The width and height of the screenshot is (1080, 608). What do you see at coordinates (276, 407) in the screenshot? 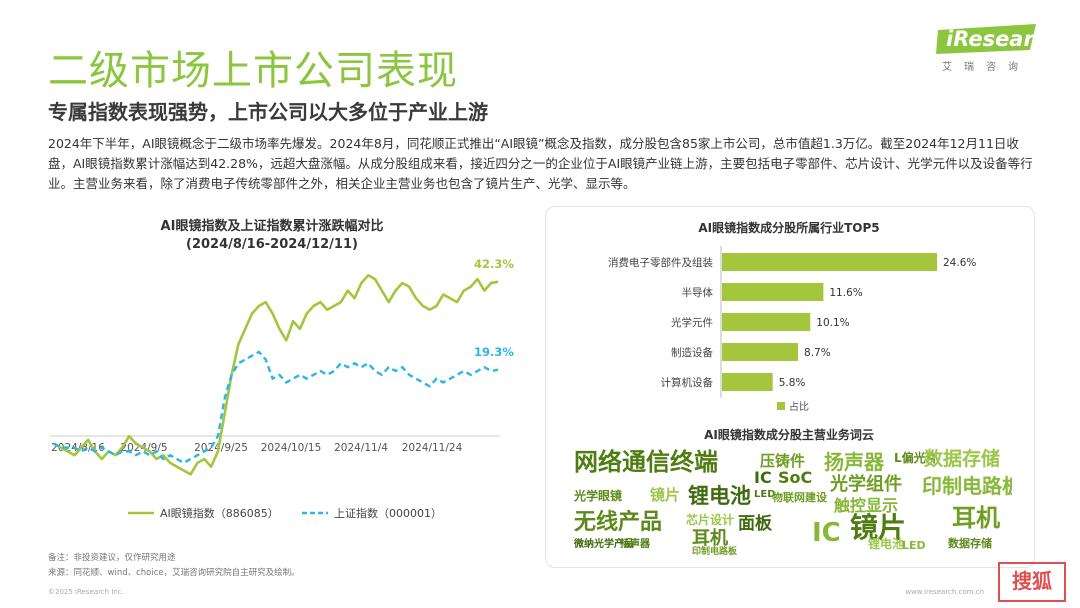
I see `shanghai-index-line` at bounding box center [276, 407].